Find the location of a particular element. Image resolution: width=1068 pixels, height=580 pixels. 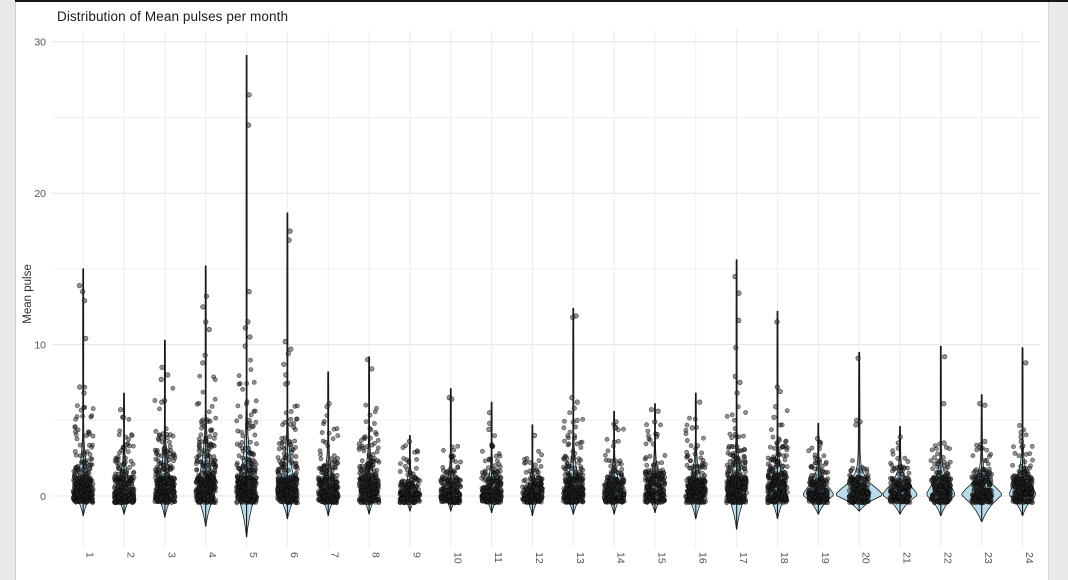

x-tick-label: 19 is located at coordinates (825, 558).